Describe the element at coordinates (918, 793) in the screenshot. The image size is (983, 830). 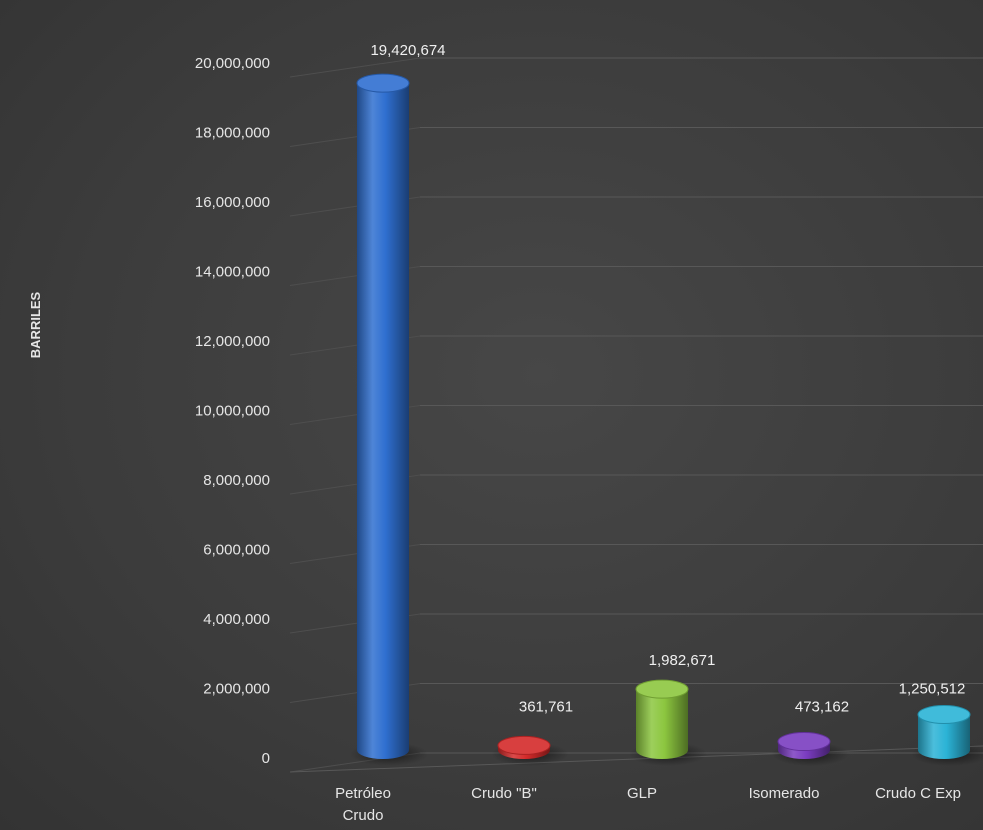
I see `category-label: Crudo C Exp` at that location.